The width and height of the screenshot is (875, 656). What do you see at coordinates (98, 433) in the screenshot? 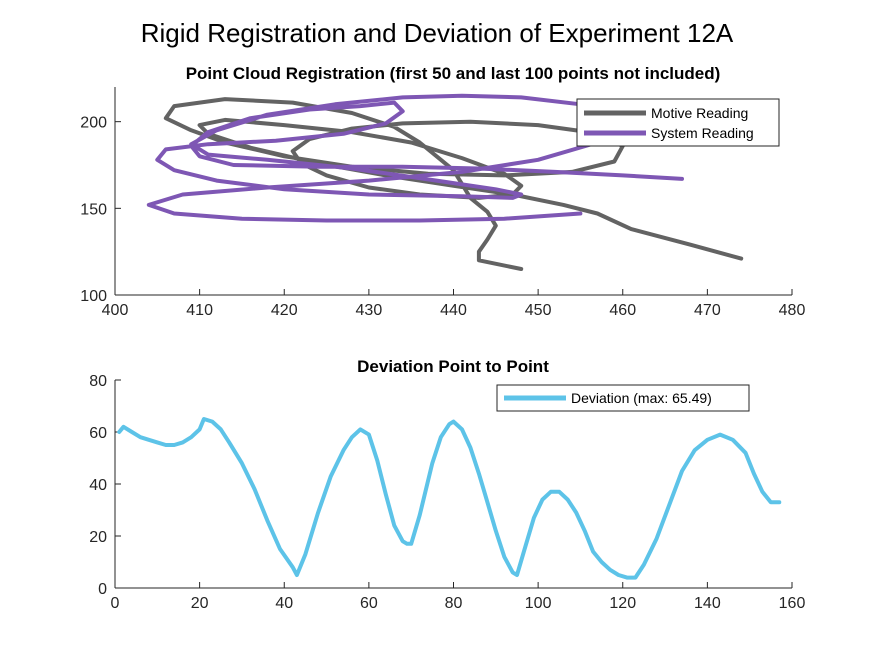
I see `y-tick-label: 60` at bounding box center [98, 433].